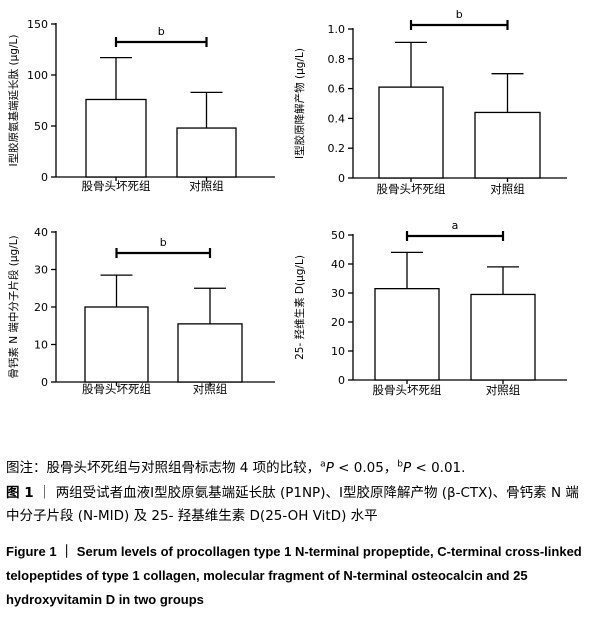  I want to click on sup-a: a, so click(323, 464).